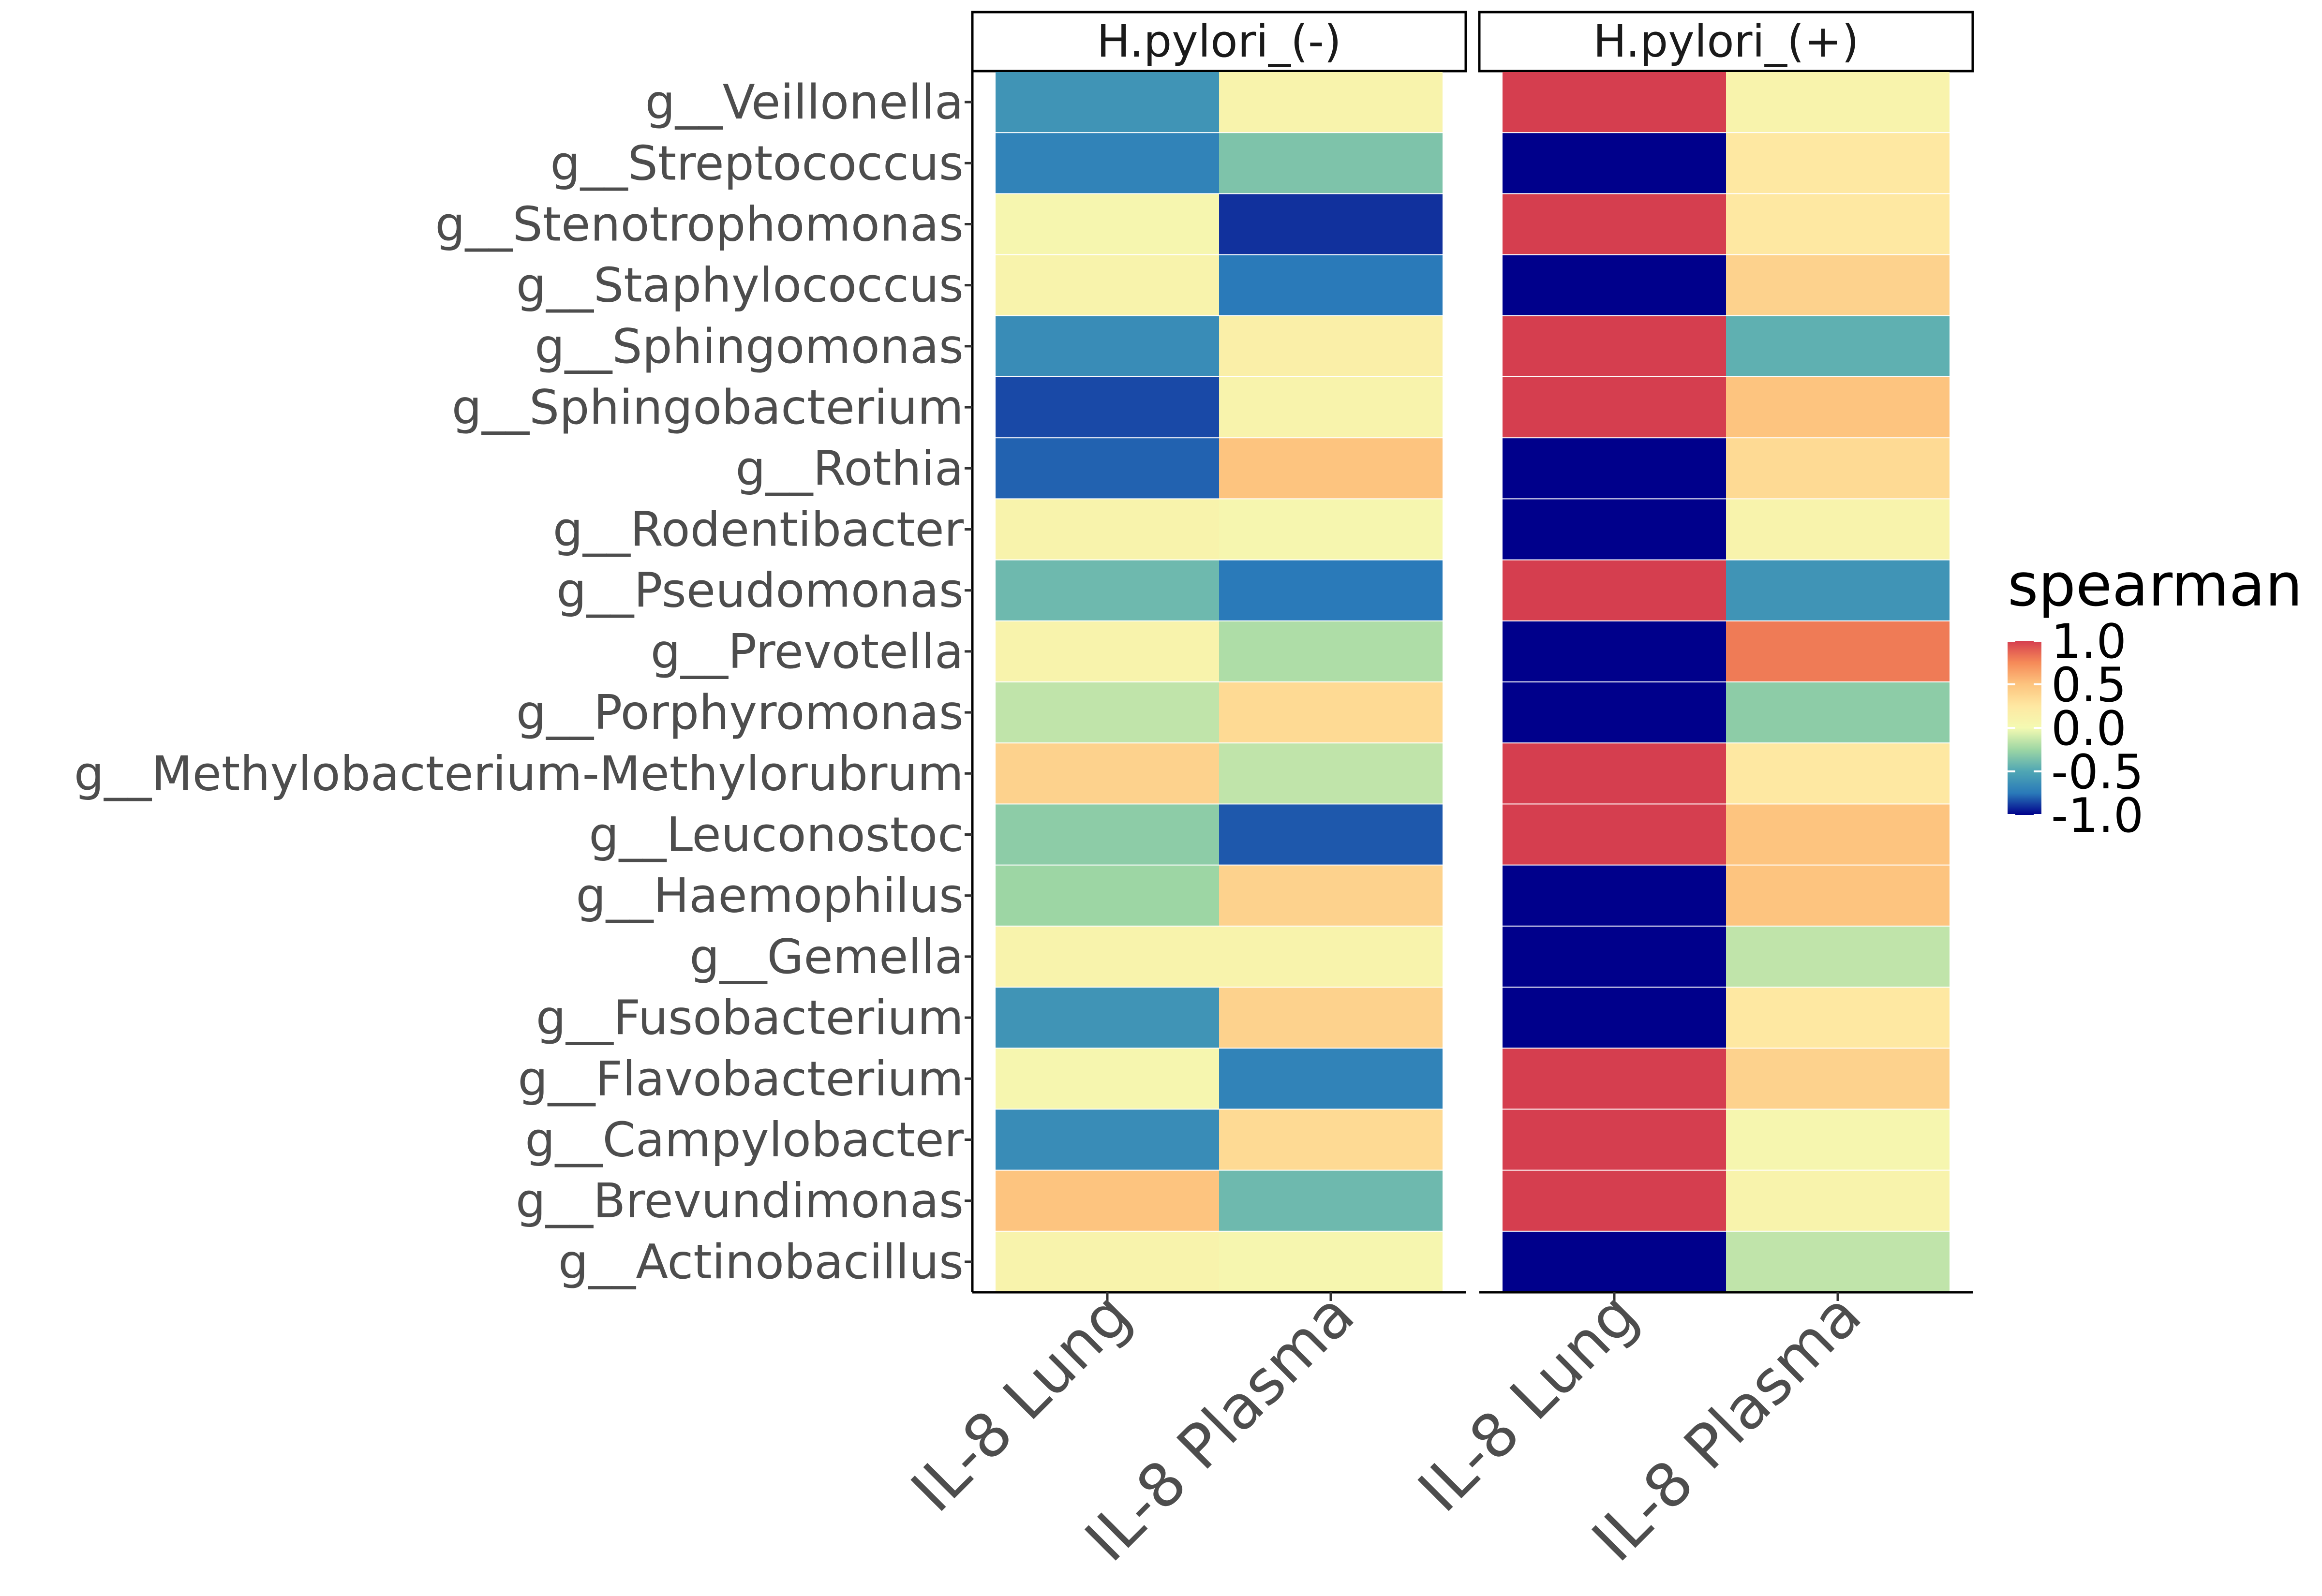 The image size is (2322, 1596). I want to click on y-tick-label: g__Flavobacterium, so click(741, 1079).